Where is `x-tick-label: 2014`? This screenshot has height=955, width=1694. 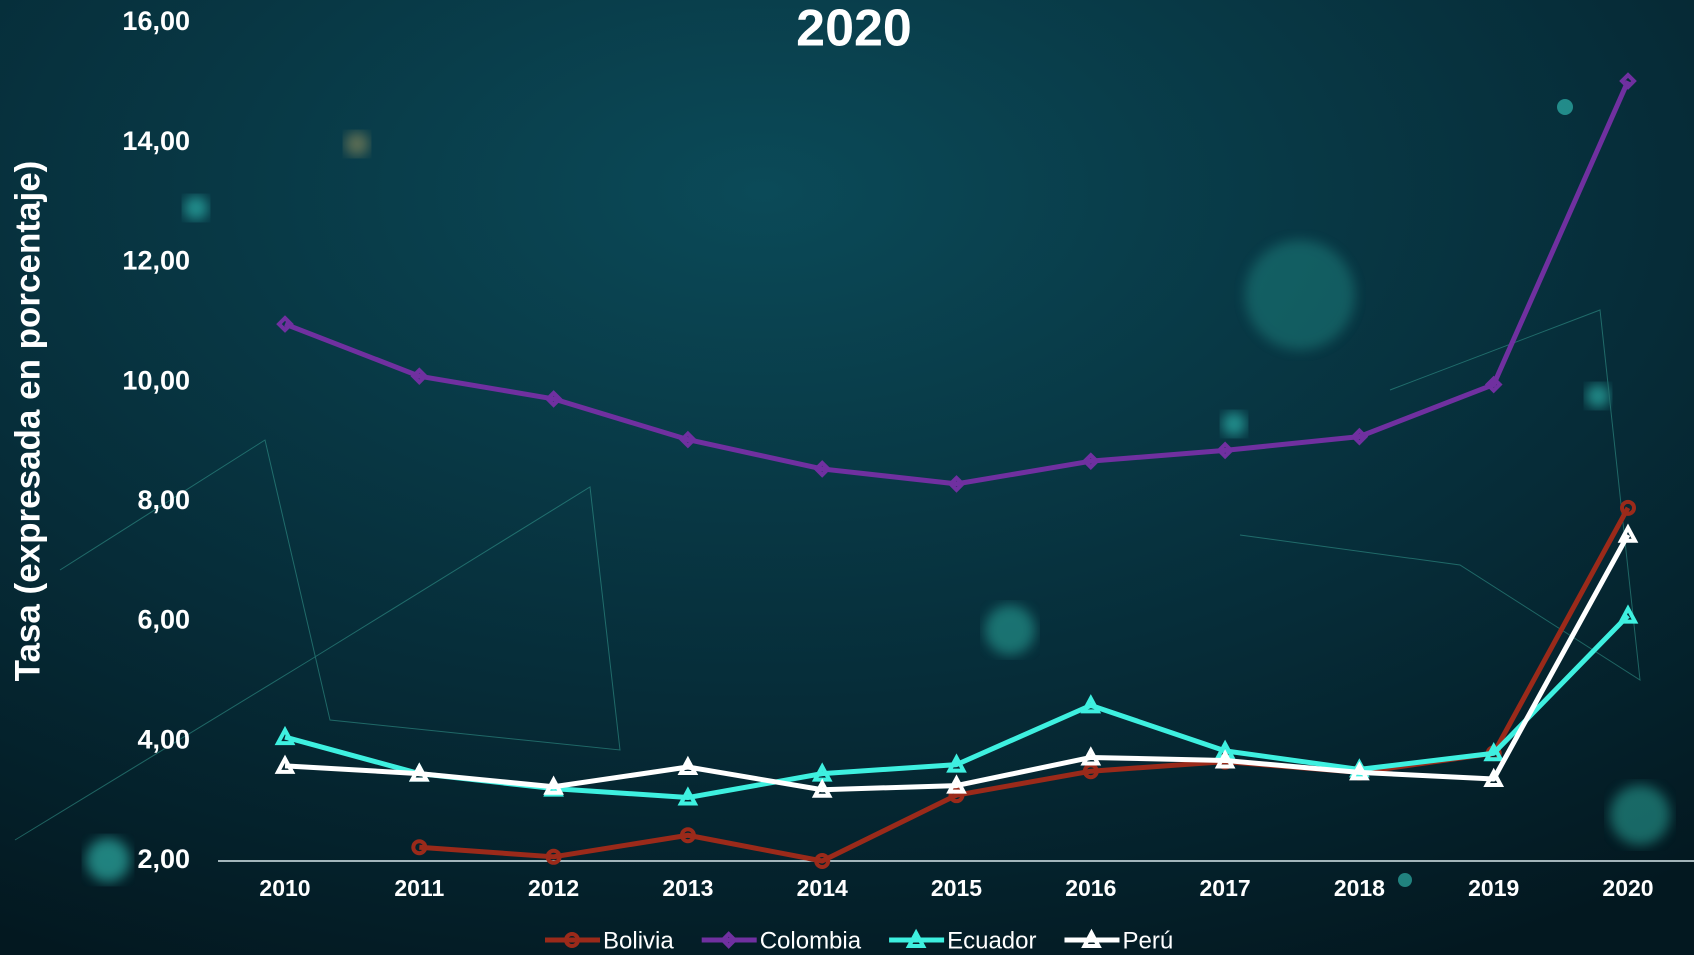
x-tick-label: 2014 is located at coordinates (822, 888).